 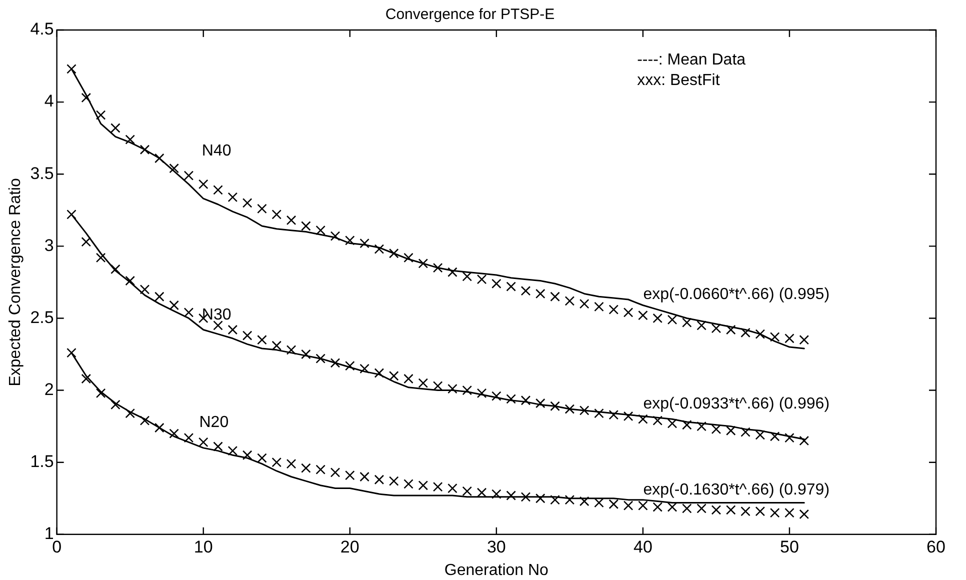 I want to click on x-tick-label: 50, so click(x=789, y=546).